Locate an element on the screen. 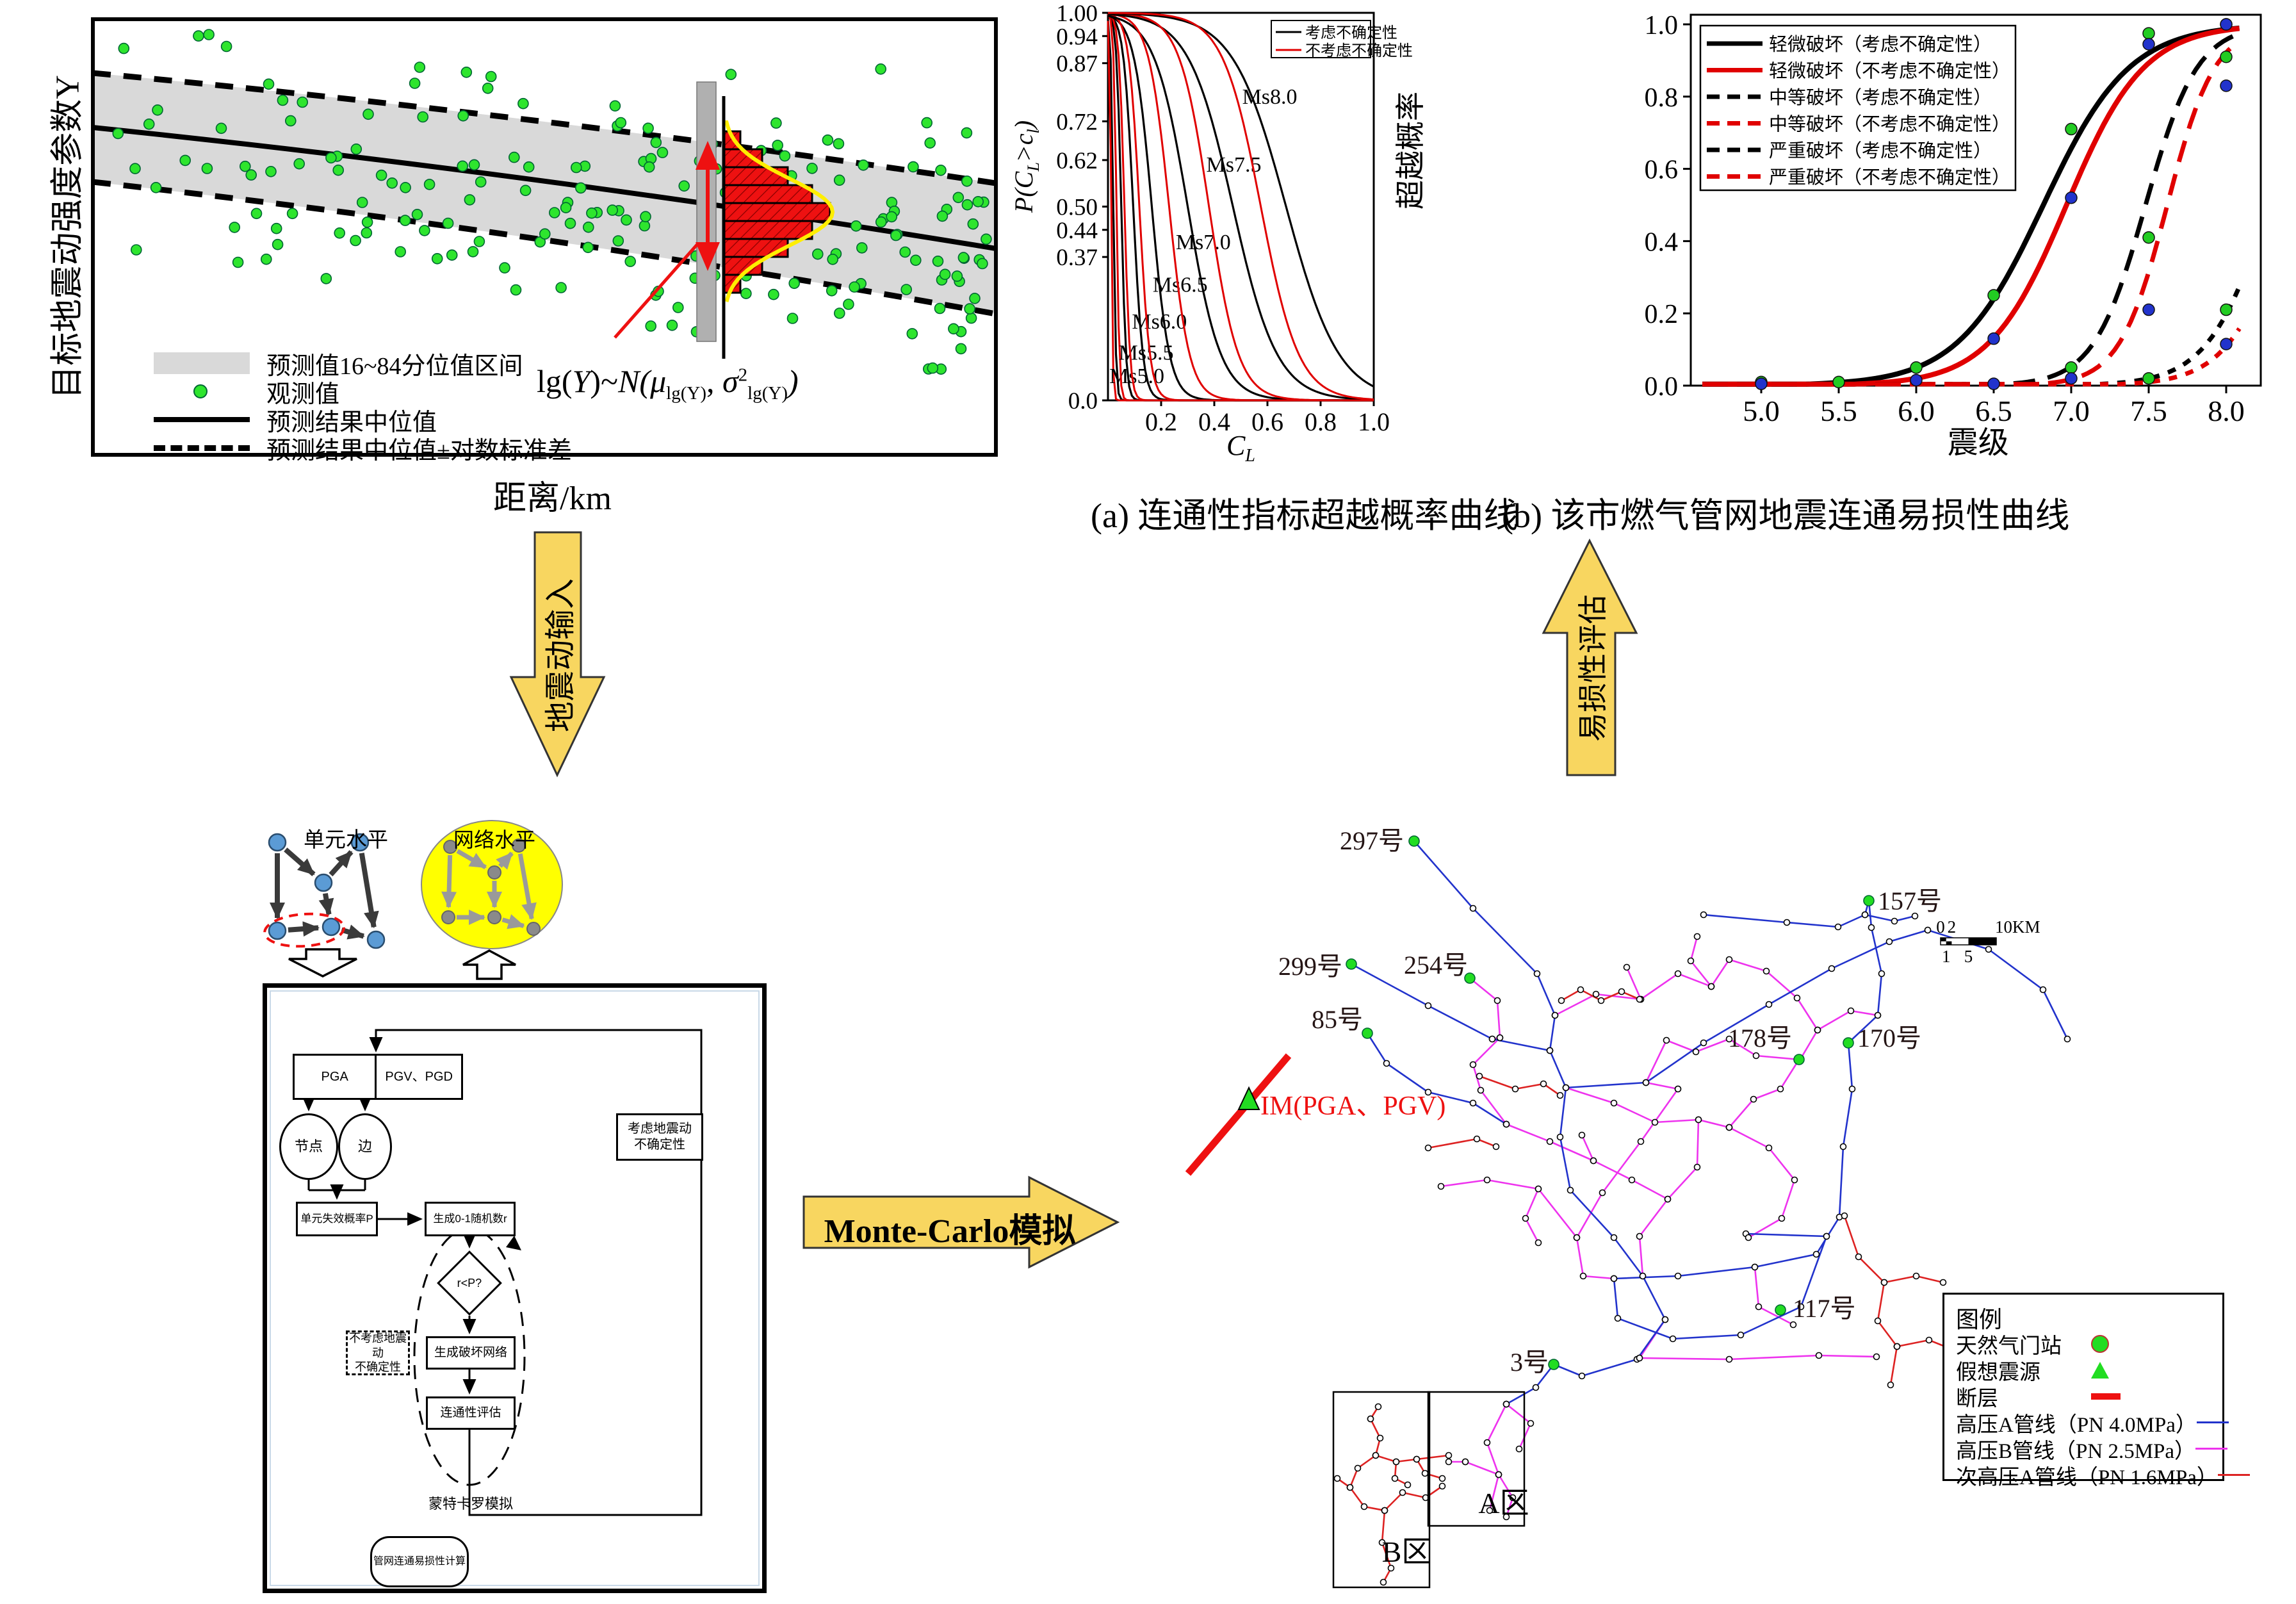 This screenshot has width=2296, height=1604. map-legend-item: 次高压A管线（PN 1.6MPa） is located at coordinates (2103, 1476).